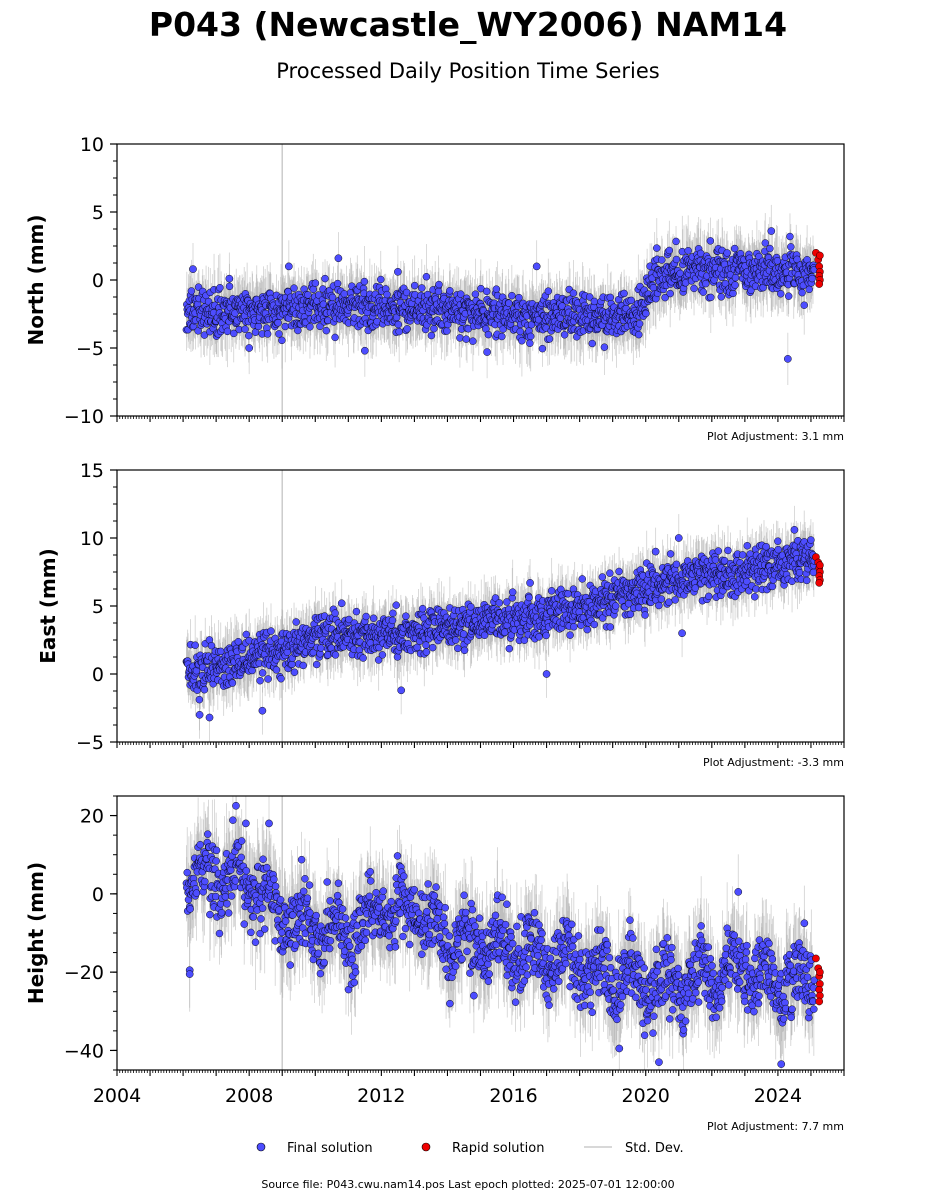 Image resolution: width=937 pixels, height=1200 pixels. I want to click on chart-title: P043 (Newcastle_WY2006) NAM14, so click(468, 24).